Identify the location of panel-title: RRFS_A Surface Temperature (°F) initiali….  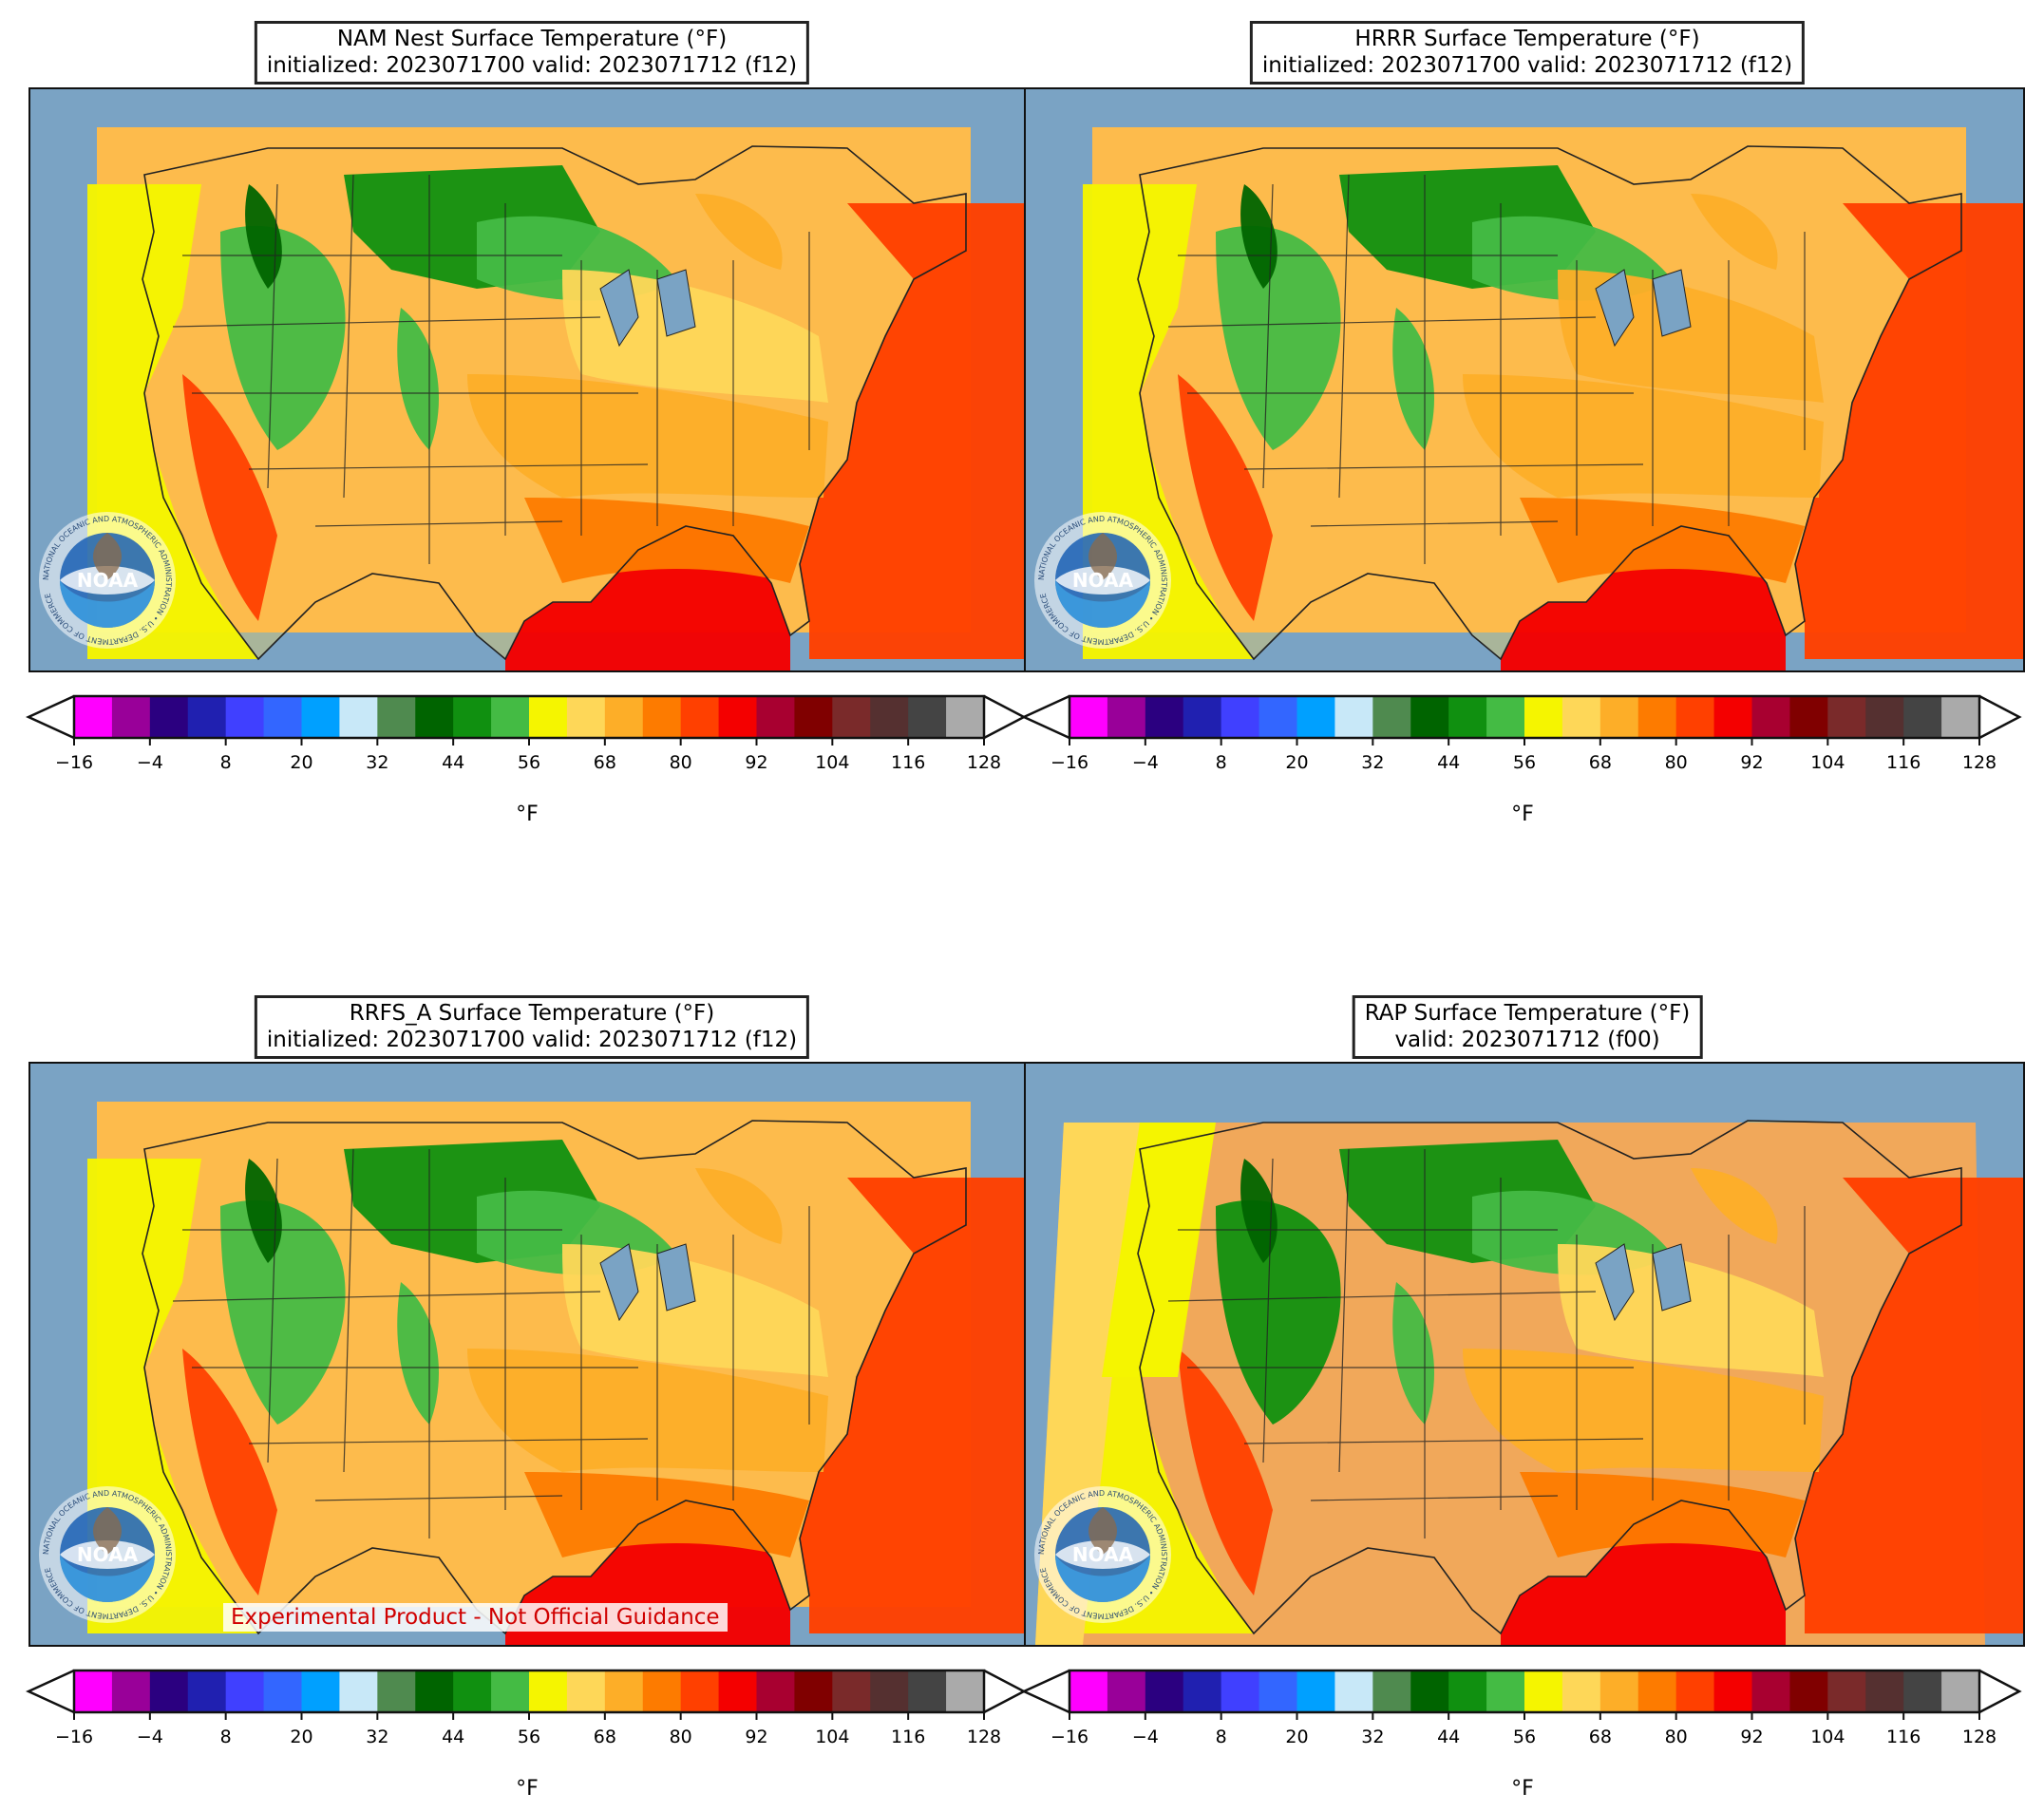
(532, 1027).